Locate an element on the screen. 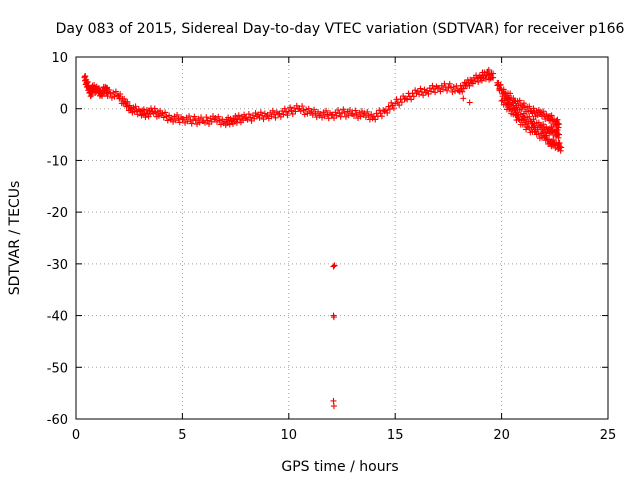  x-axis-label: GPS time / hours is located at coordinates (339, 467).